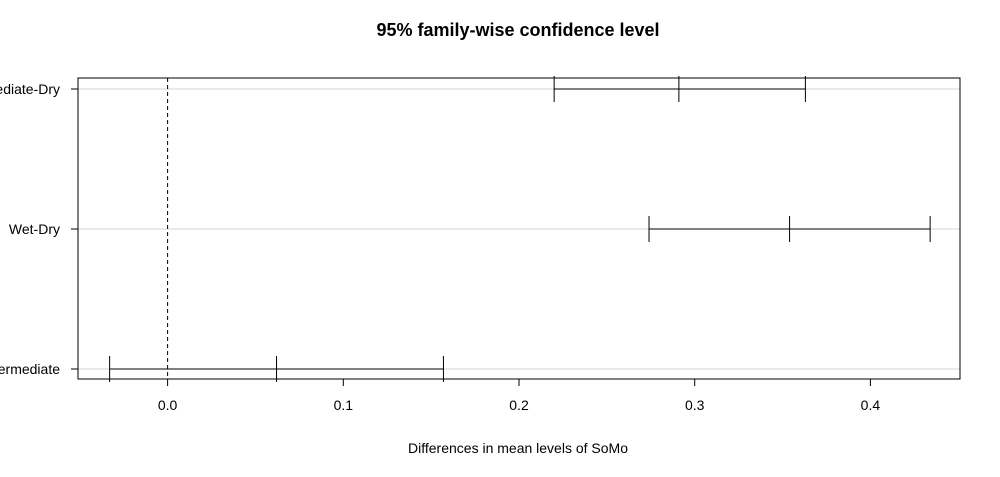 Image resolution: width=1000 pixels, height=477 pixels. What do you see at coordinates (168, 405) in the screenshot?
I see `x-tick-label: 0.0` at bounding box center [168, 405].